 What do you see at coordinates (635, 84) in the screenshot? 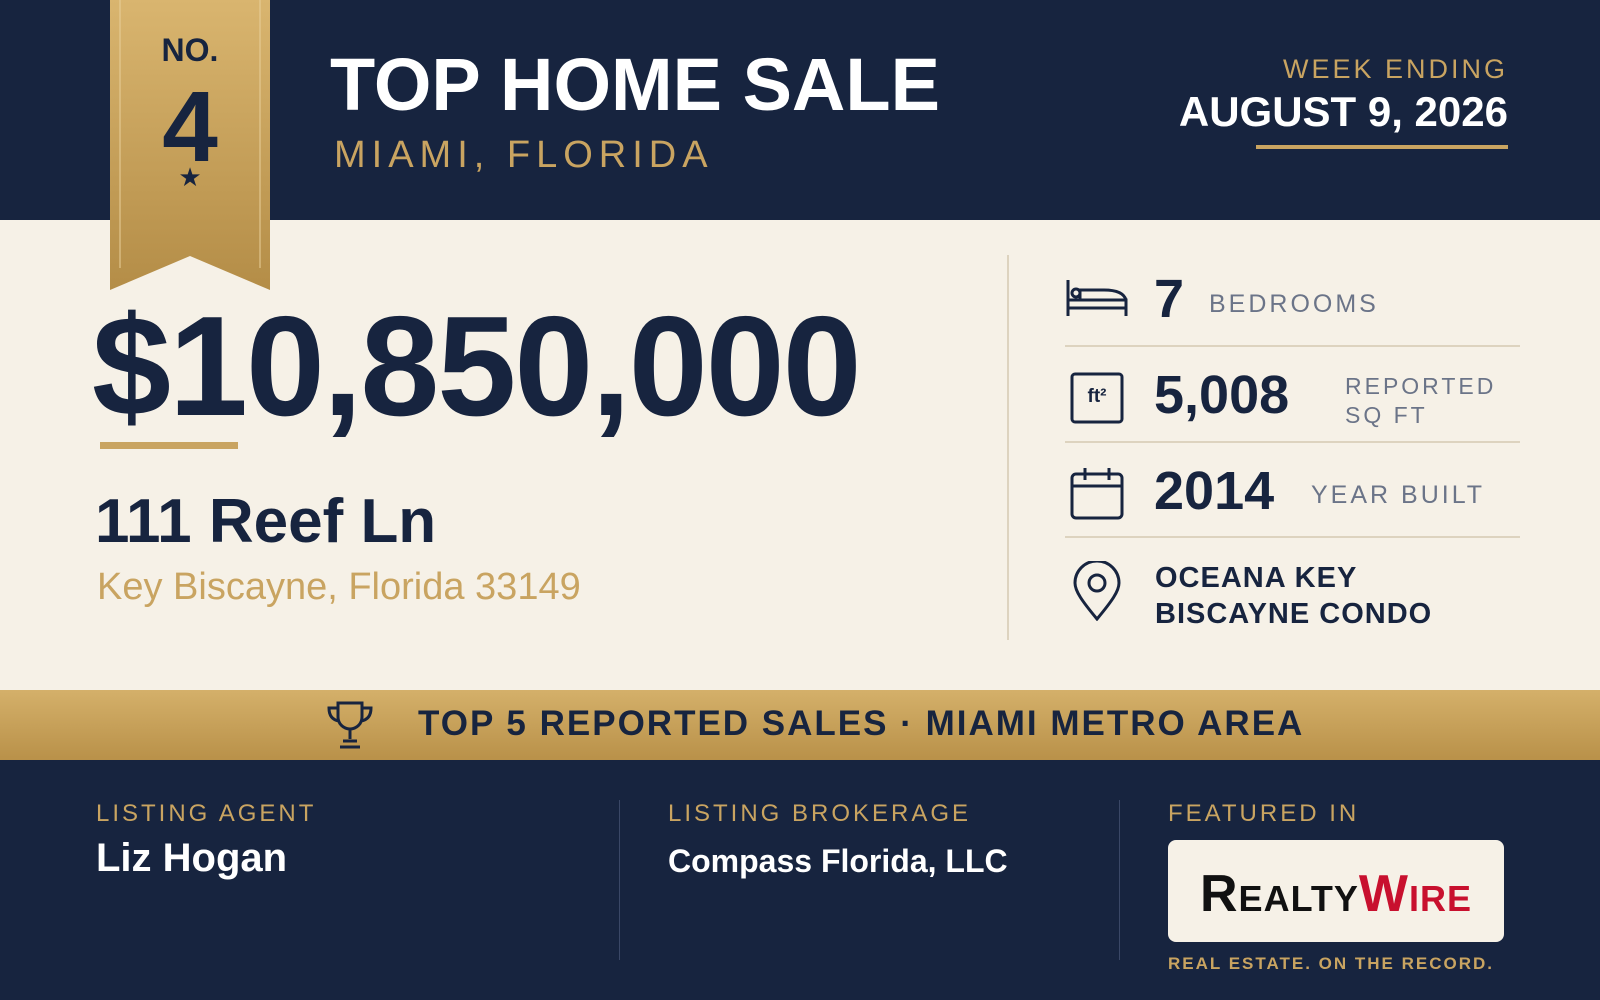
I see `title: TOP HOME SALE` at bounding box center [635, 84].